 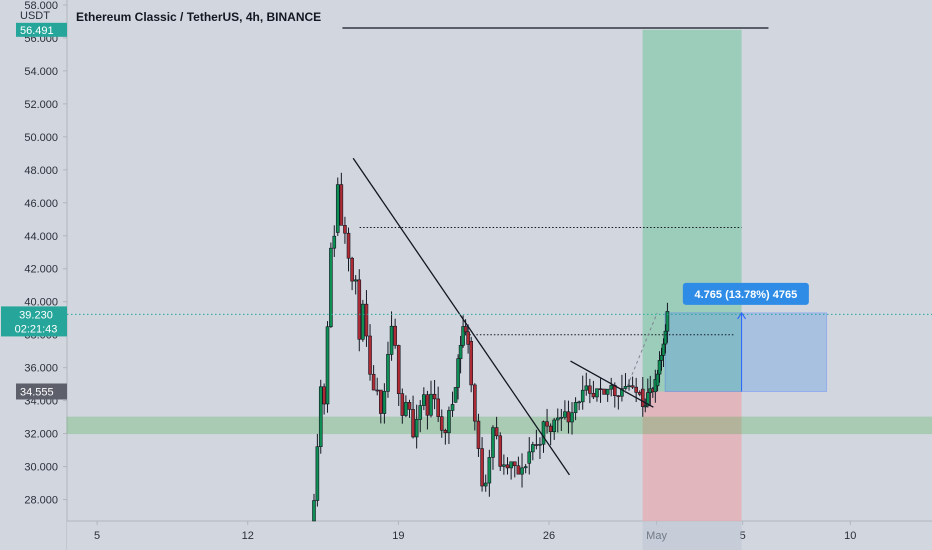 What do you see at coordinates (37, 392) in the screenshot?
I see `entry-price-tag-text: 34.555` at bounding box center [37, 392].